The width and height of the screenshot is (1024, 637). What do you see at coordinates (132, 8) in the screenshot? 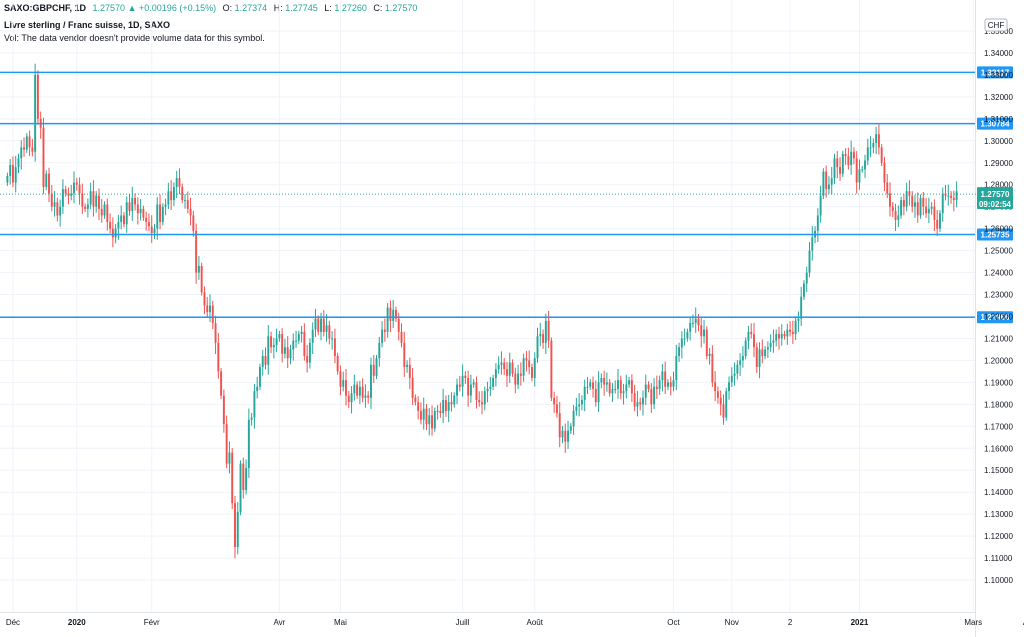
I see `up-arrow-icon: ▲` at bounding box center [132, 8].